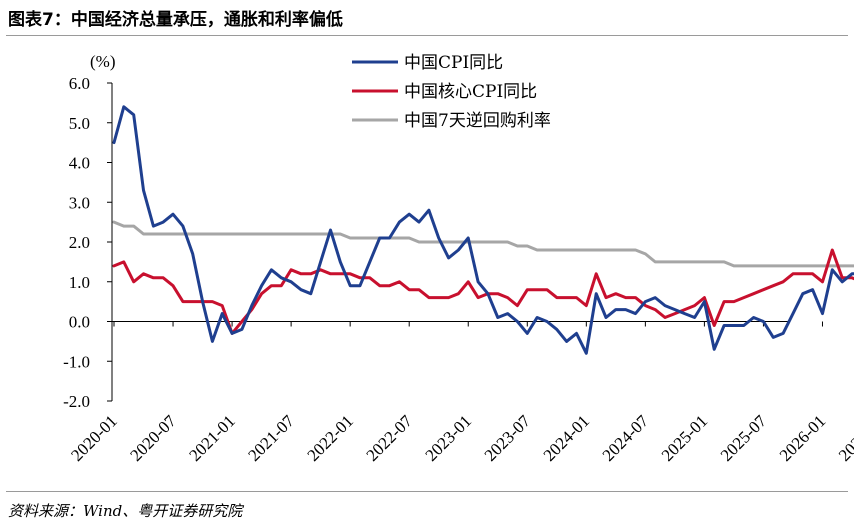  Describe the element at coordinates (79, 242) in the screenshot. I see `y-tick-label: 2.0` at that location.